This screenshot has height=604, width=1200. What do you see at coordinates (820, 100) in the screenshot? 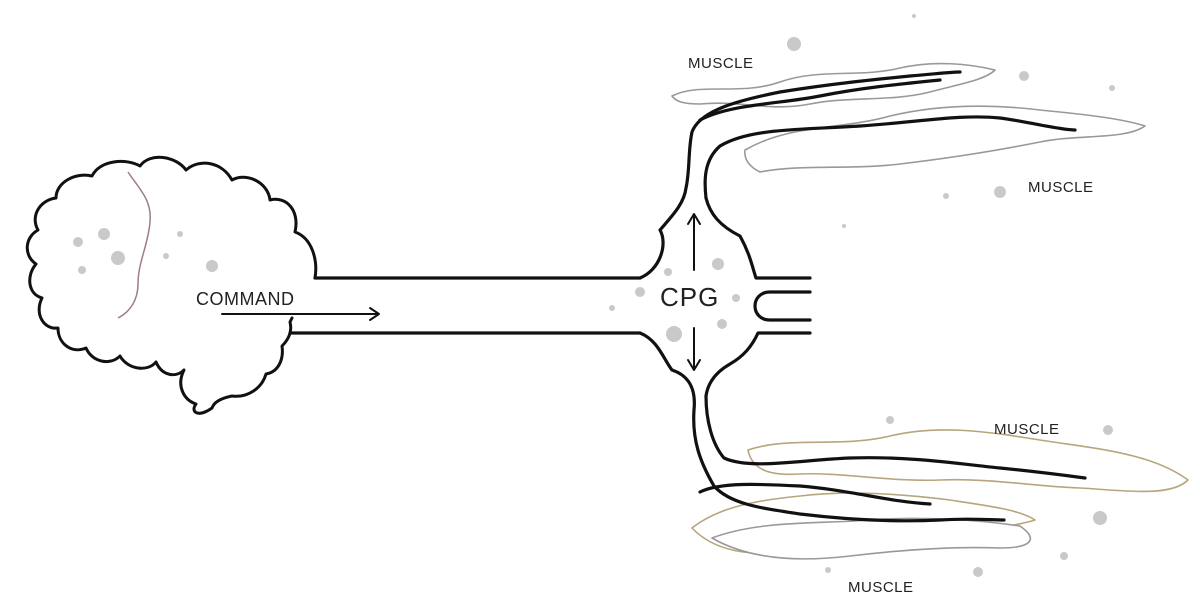
I see `cpg-upper-branch-mid` at bounding box center [820, 100].